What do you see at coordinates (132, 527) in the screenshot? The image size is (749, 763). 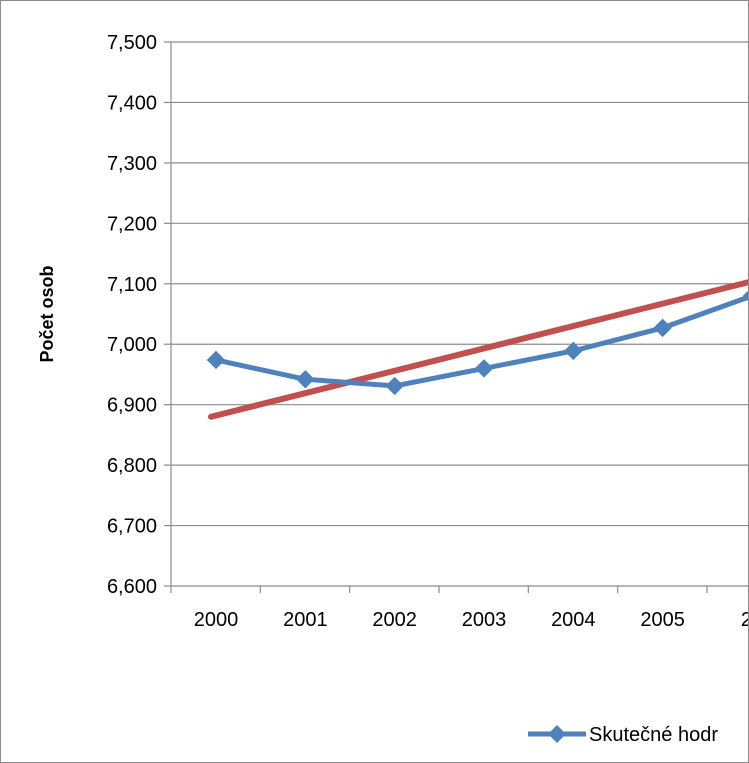 I see `y-tick-label: 6,700` at bounding box center [132, 527].